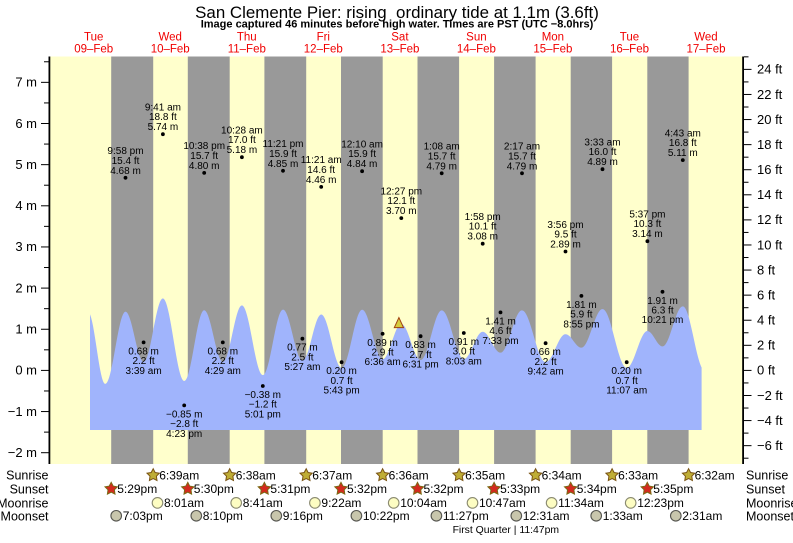  Describe the element at coordinates (170, 50) in the screenshot. I see `svg-text: 10–Feb` at that location.